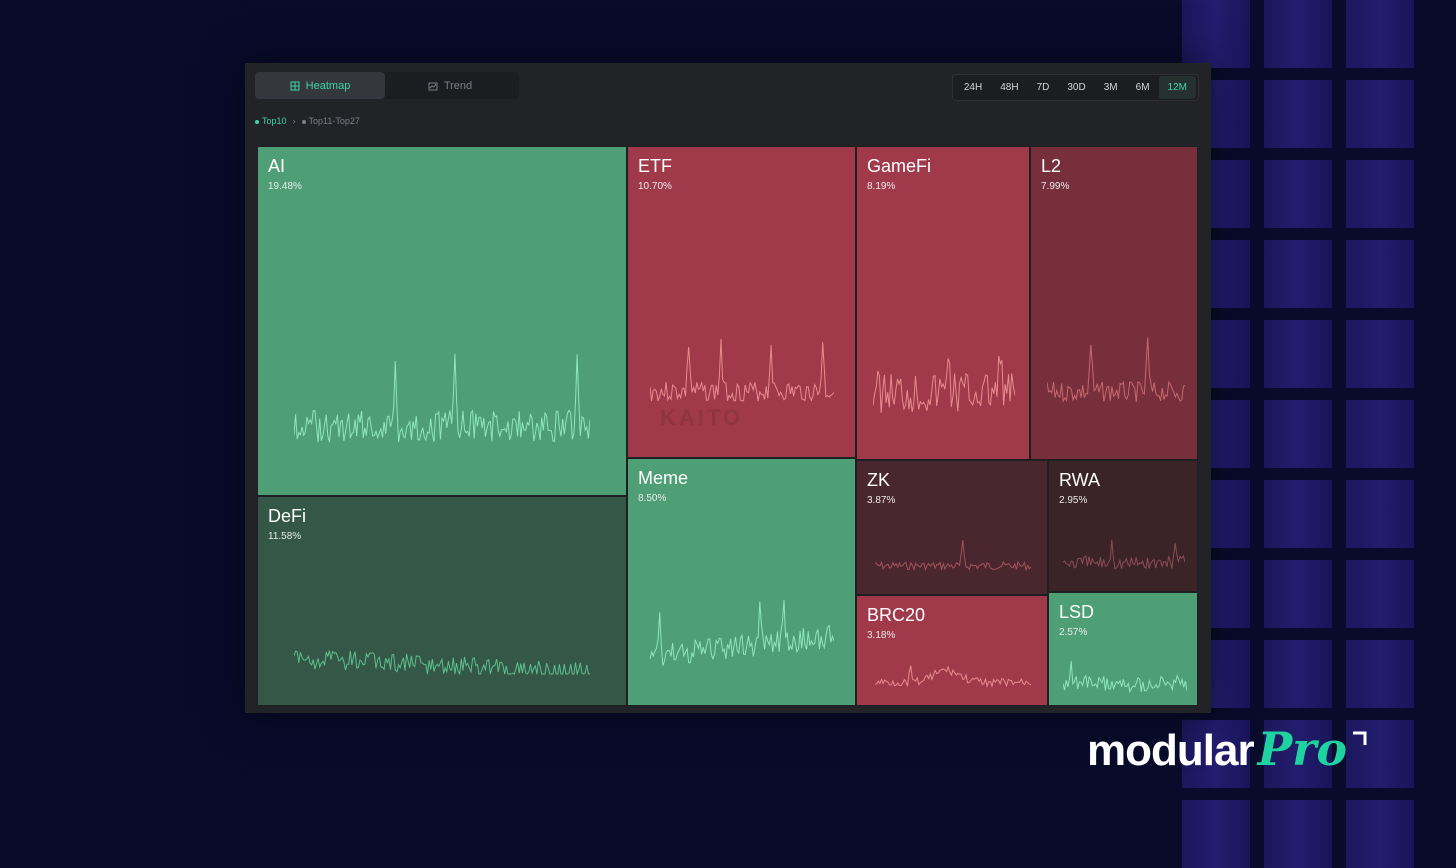 This screenshot has width=1456, height=868. Describe the element at coordinates (277, 166) in the screenshot. I see `tile-ai-name: AI` at that location.